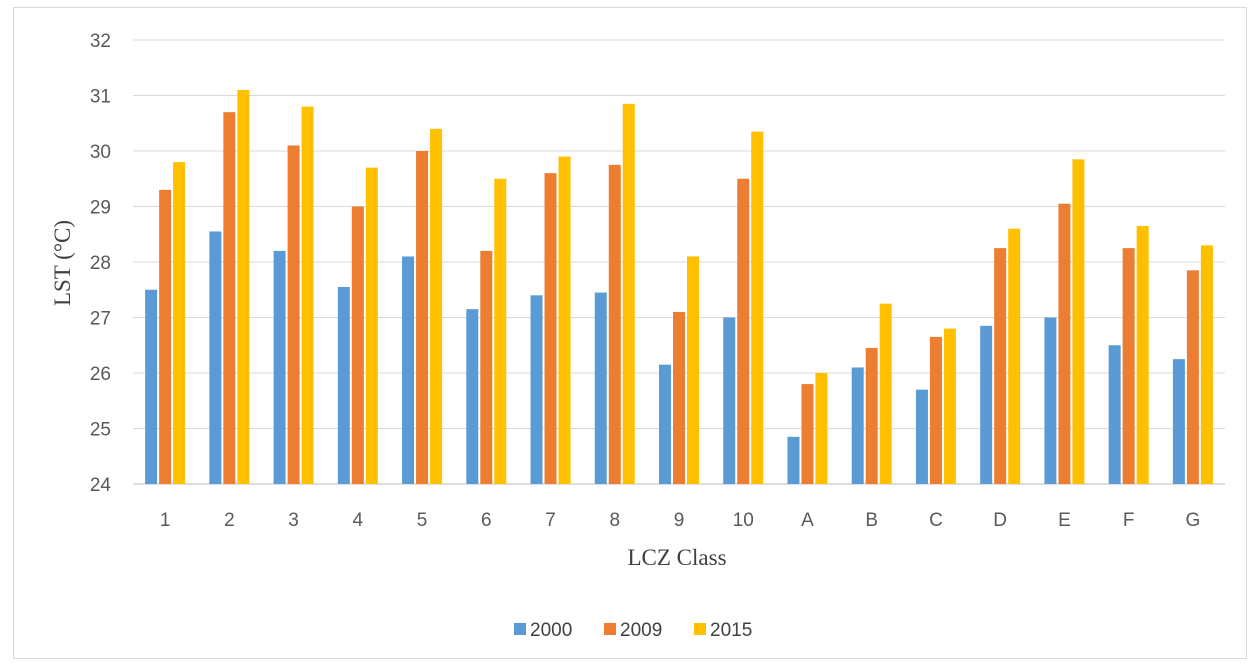 Image resolution: width=1252 pixels, height=664 pixels. What do you see at coordinates (1192, 377) in the screenshot?
I see `bar-2009-G` at bounding box center [1192, 377].